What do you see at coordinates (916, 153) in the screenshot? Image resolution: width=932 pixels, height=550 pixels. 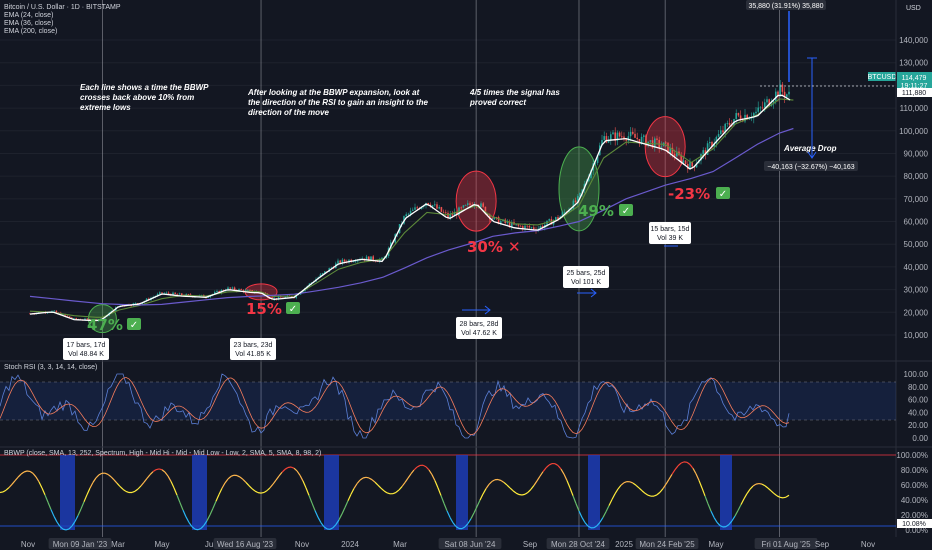 I see `price-tick: 90,000` at bounding box center [916, 153].